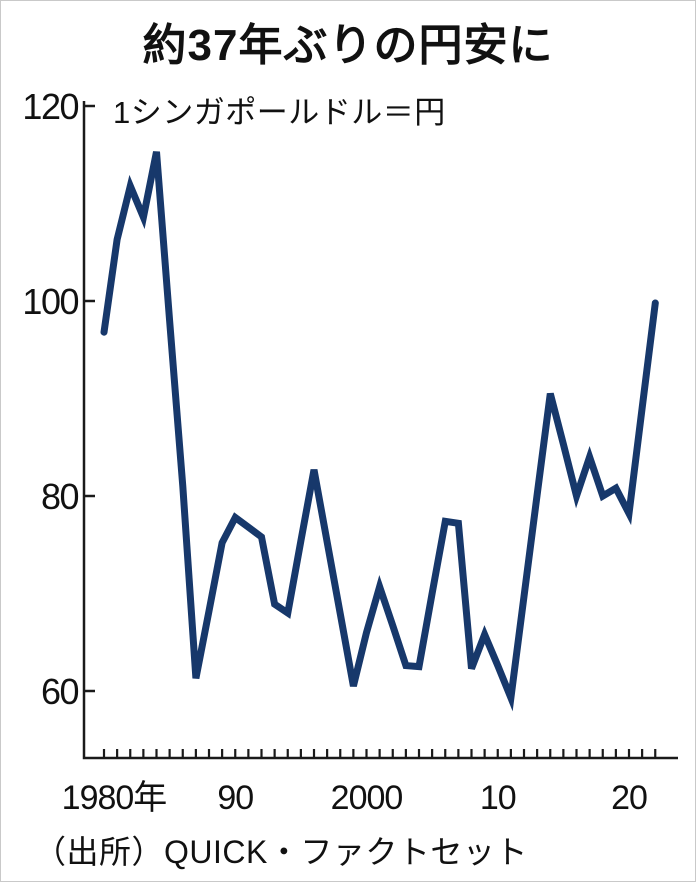 This screenshot has height=882, width=696. I want to click on y-tick-label: 120, so click(50, 106).